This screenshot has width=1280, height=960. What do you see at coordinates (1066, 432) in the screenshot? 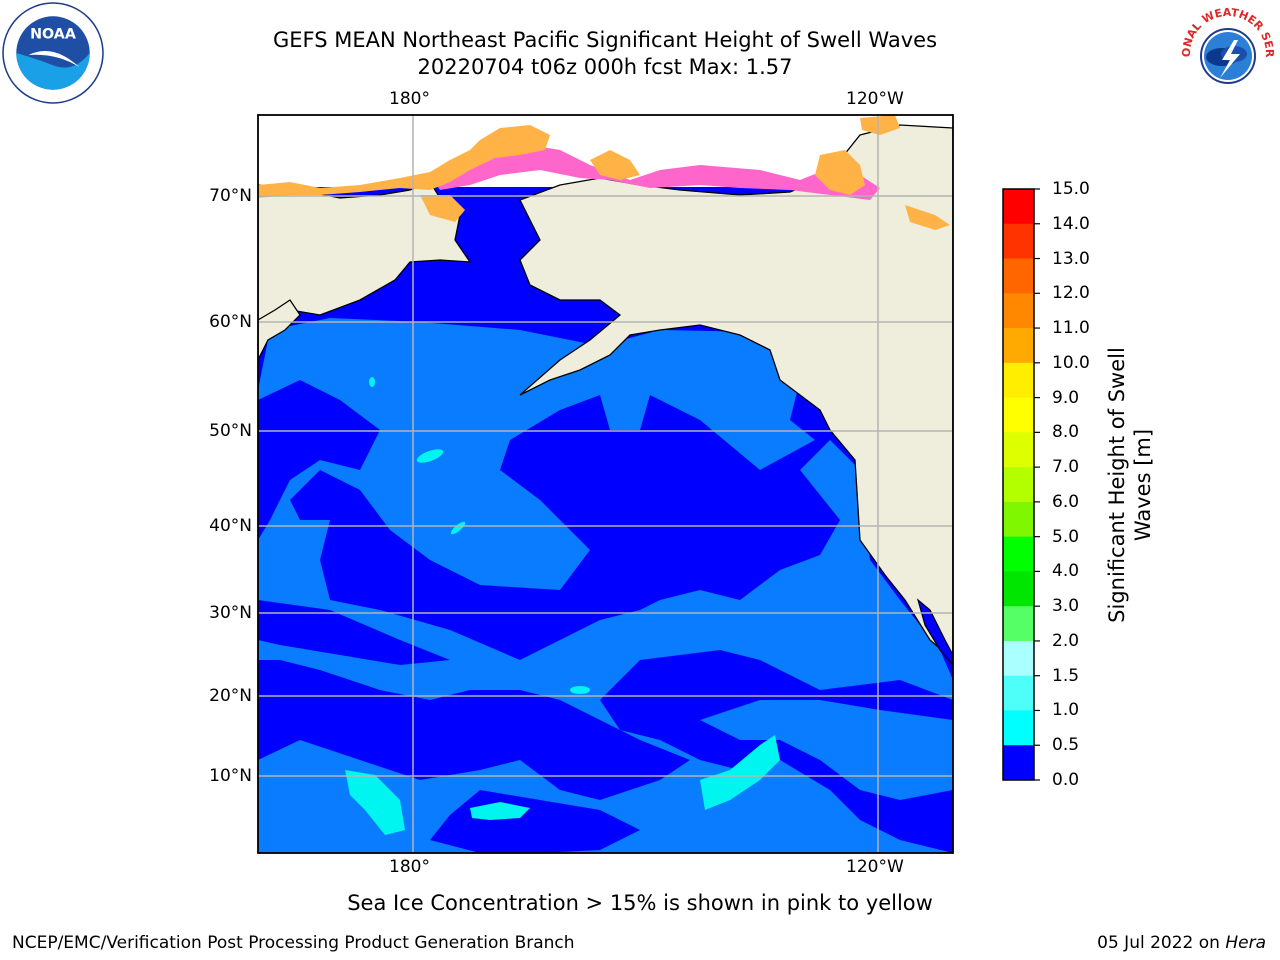
I see `colorbar-tick-label: 8.0` at bounding box center [1066, 432].